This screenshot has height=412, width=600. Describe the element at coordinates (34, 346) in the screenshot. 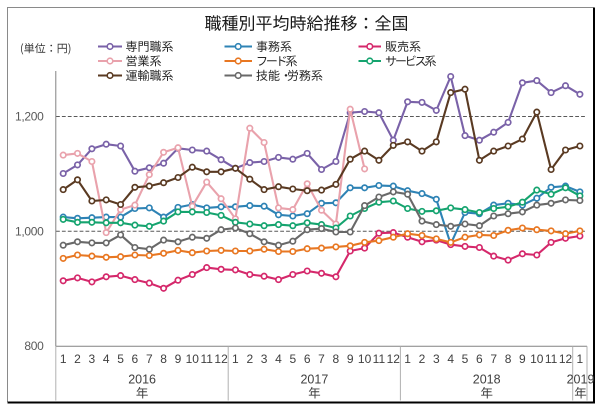

I see `svg-text: 800` at that location.